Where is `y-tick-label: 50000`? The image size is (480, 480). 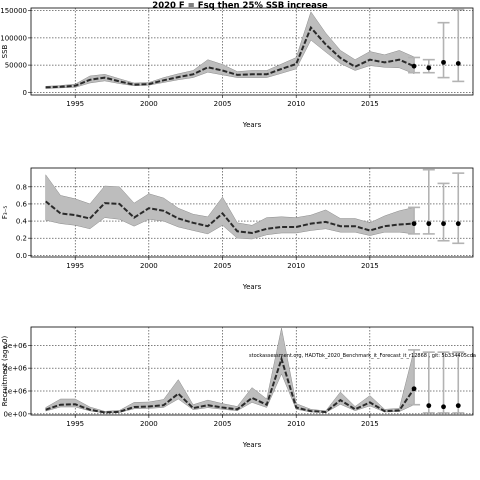 y-tick-label: 50000 is located at coordinates (16, 66).